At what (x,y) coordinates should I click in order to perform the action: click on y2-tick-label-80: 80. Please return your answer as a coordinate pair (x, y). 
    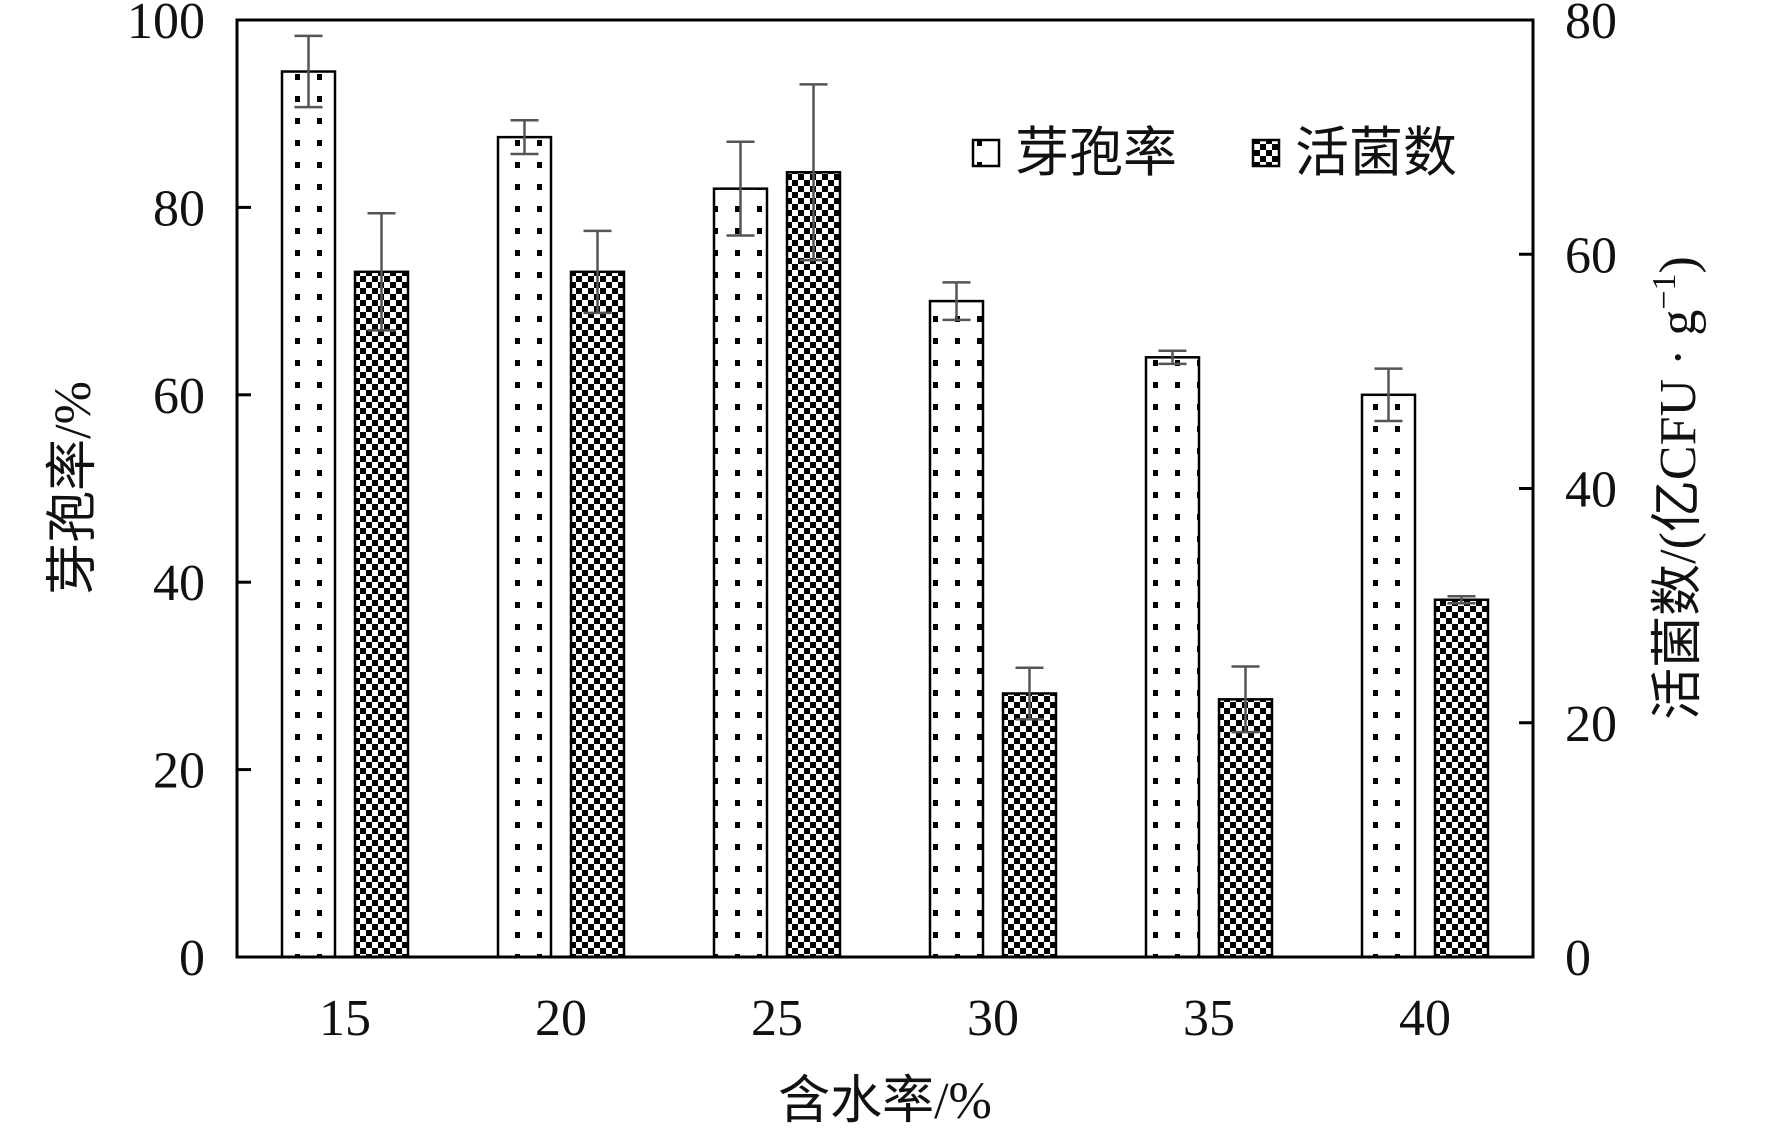
    Looking at the image, I should click on (1591, 25).